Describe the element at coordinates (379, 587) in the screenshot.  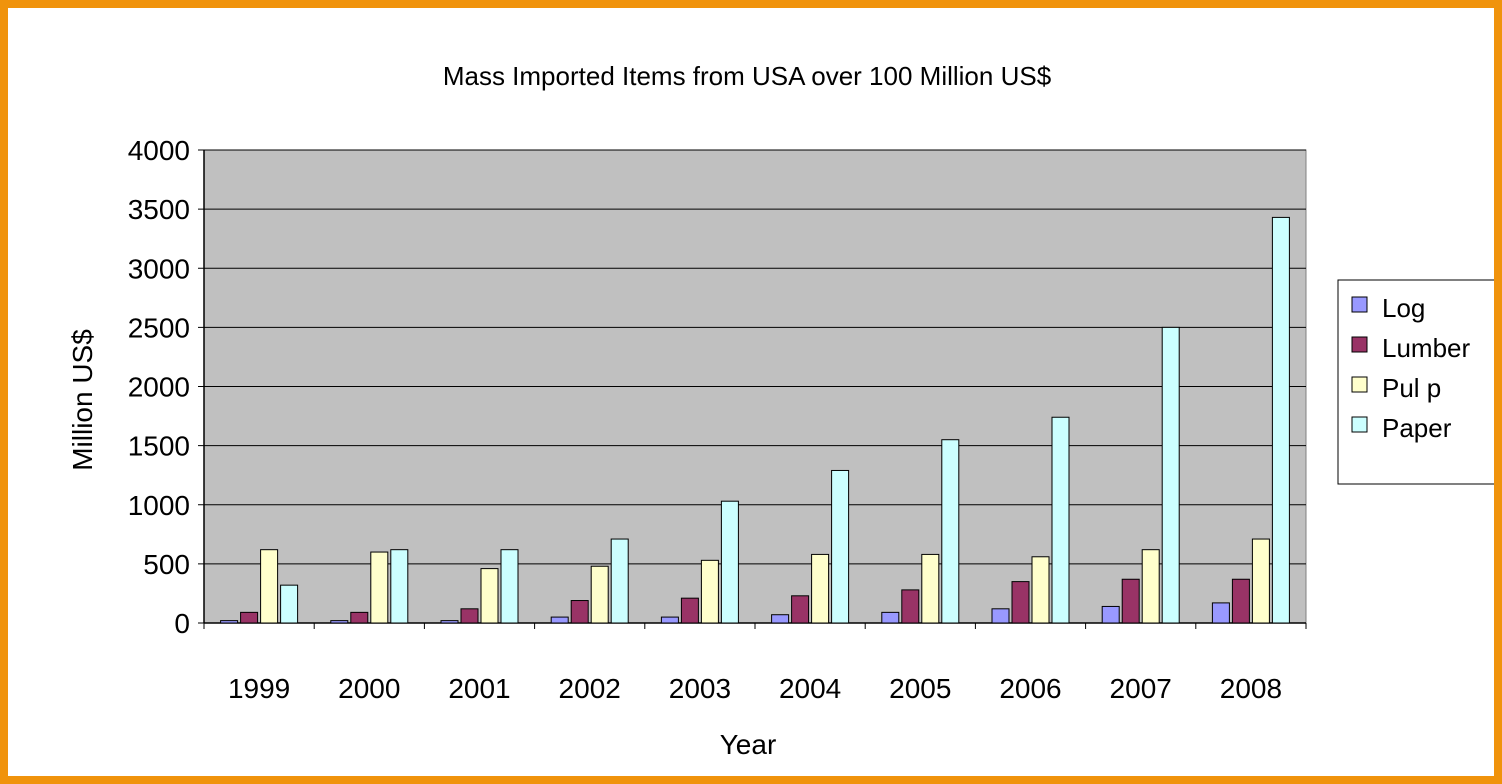
I see `bar-pulp-2000` at that location.